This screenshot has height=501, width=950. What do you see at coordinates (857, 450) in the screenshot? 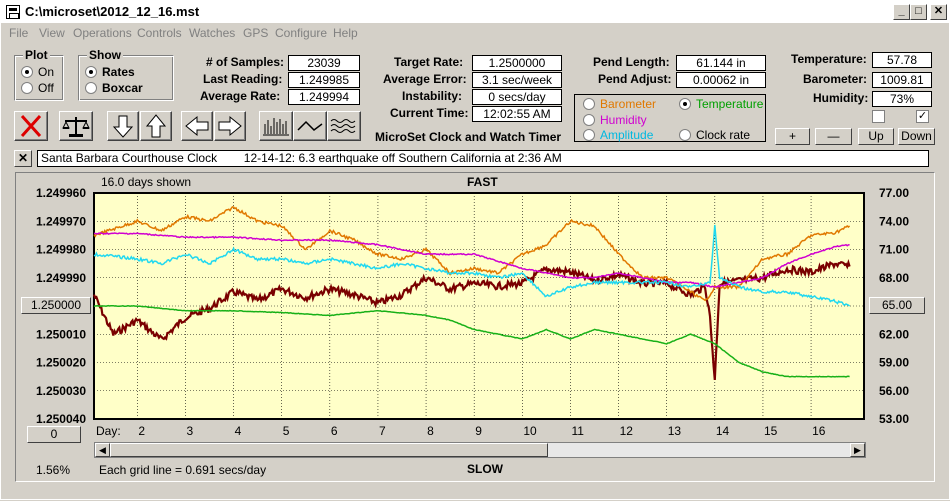
I see `scroll-right-icon: ▶` at bounding box center [857, 450].